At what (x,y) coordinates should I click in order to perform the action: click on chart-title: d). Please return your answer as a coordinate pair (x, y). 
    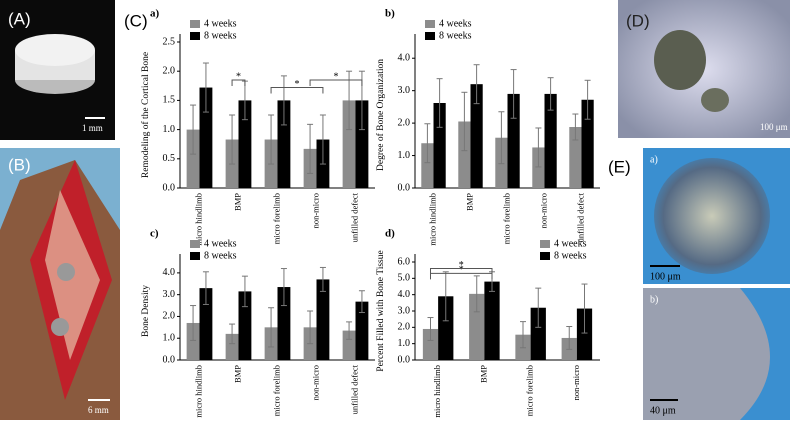
    Looking at the image, I should click on (390, 234).